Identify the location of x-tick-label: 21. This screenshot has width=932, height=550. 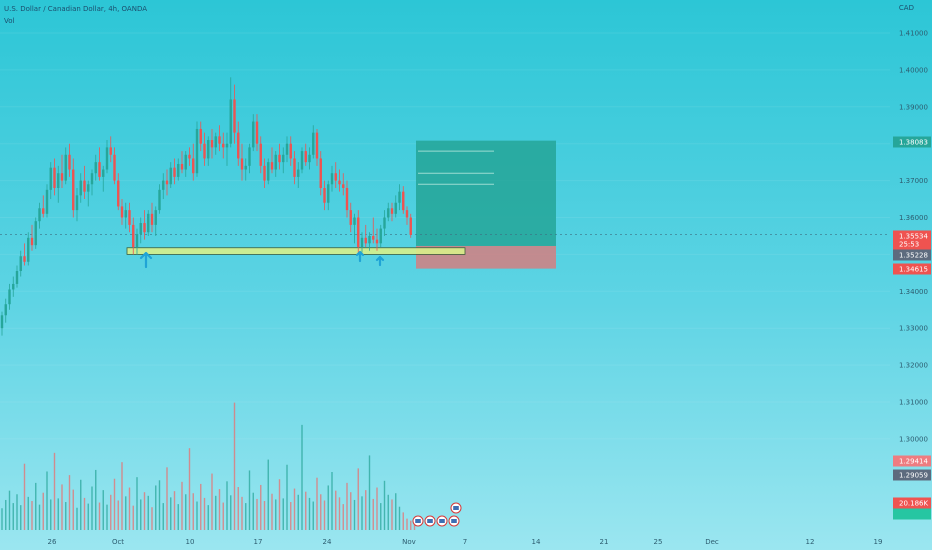
(604, 542).